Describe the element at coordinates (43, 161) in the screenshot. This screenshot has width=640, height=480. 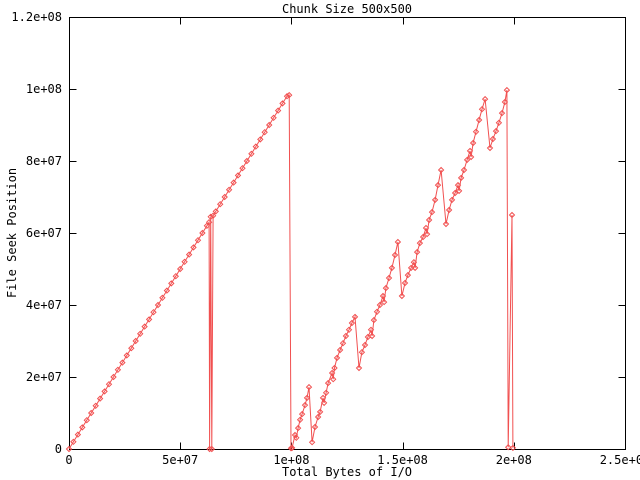
I see `y-tick-label: 8e+07` at that location.